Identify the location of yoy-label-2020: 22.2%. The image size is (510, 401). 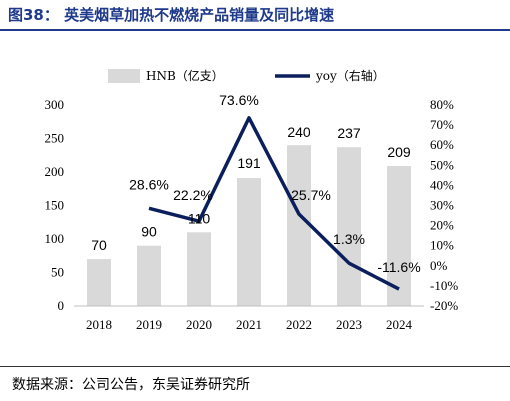
(193, 195).